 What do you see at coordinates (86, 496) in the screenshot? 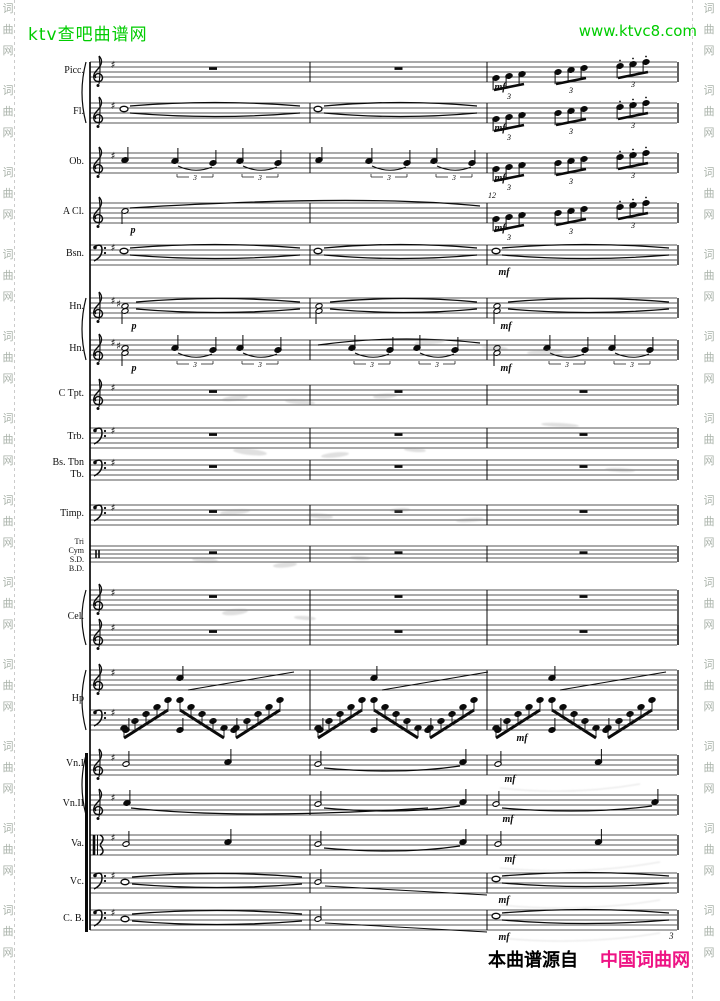
I see `system-lines` at bounding box center [86, 496].